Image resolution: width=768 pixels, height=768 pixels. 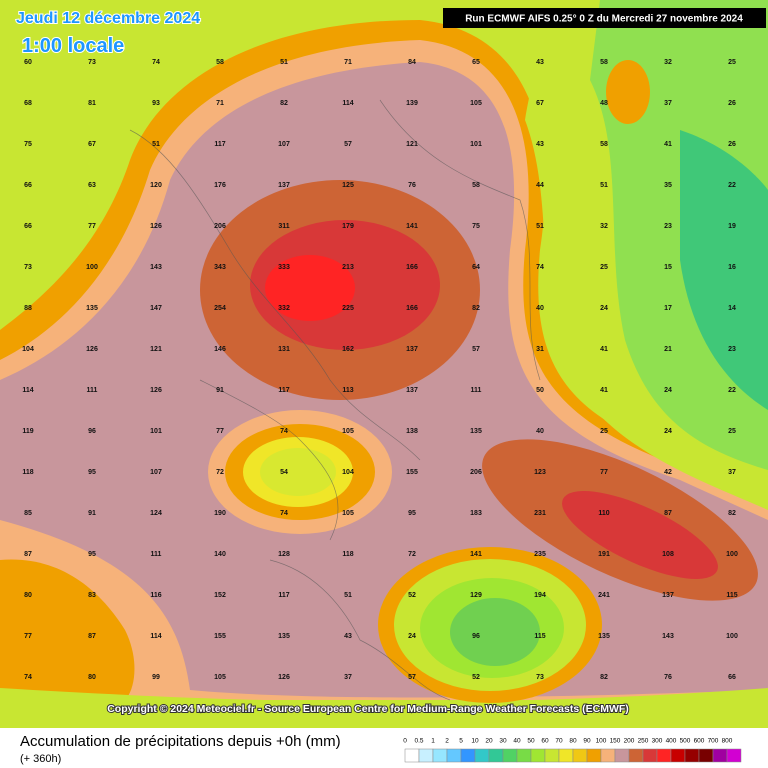 What do you see at coordinates (476, 62) in the screenshot?
I see `grid-value: 65` at bounding box center [476, 62].